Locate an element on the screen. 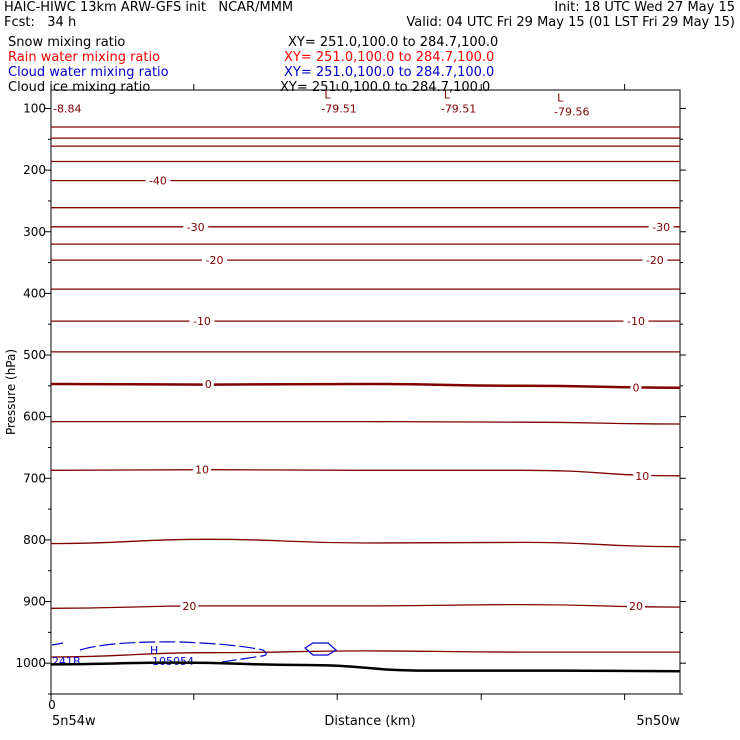  legend-rain-xy: XY= 251.0,100.0 to 284.7,100.0 is located at coordinates (389, 57).